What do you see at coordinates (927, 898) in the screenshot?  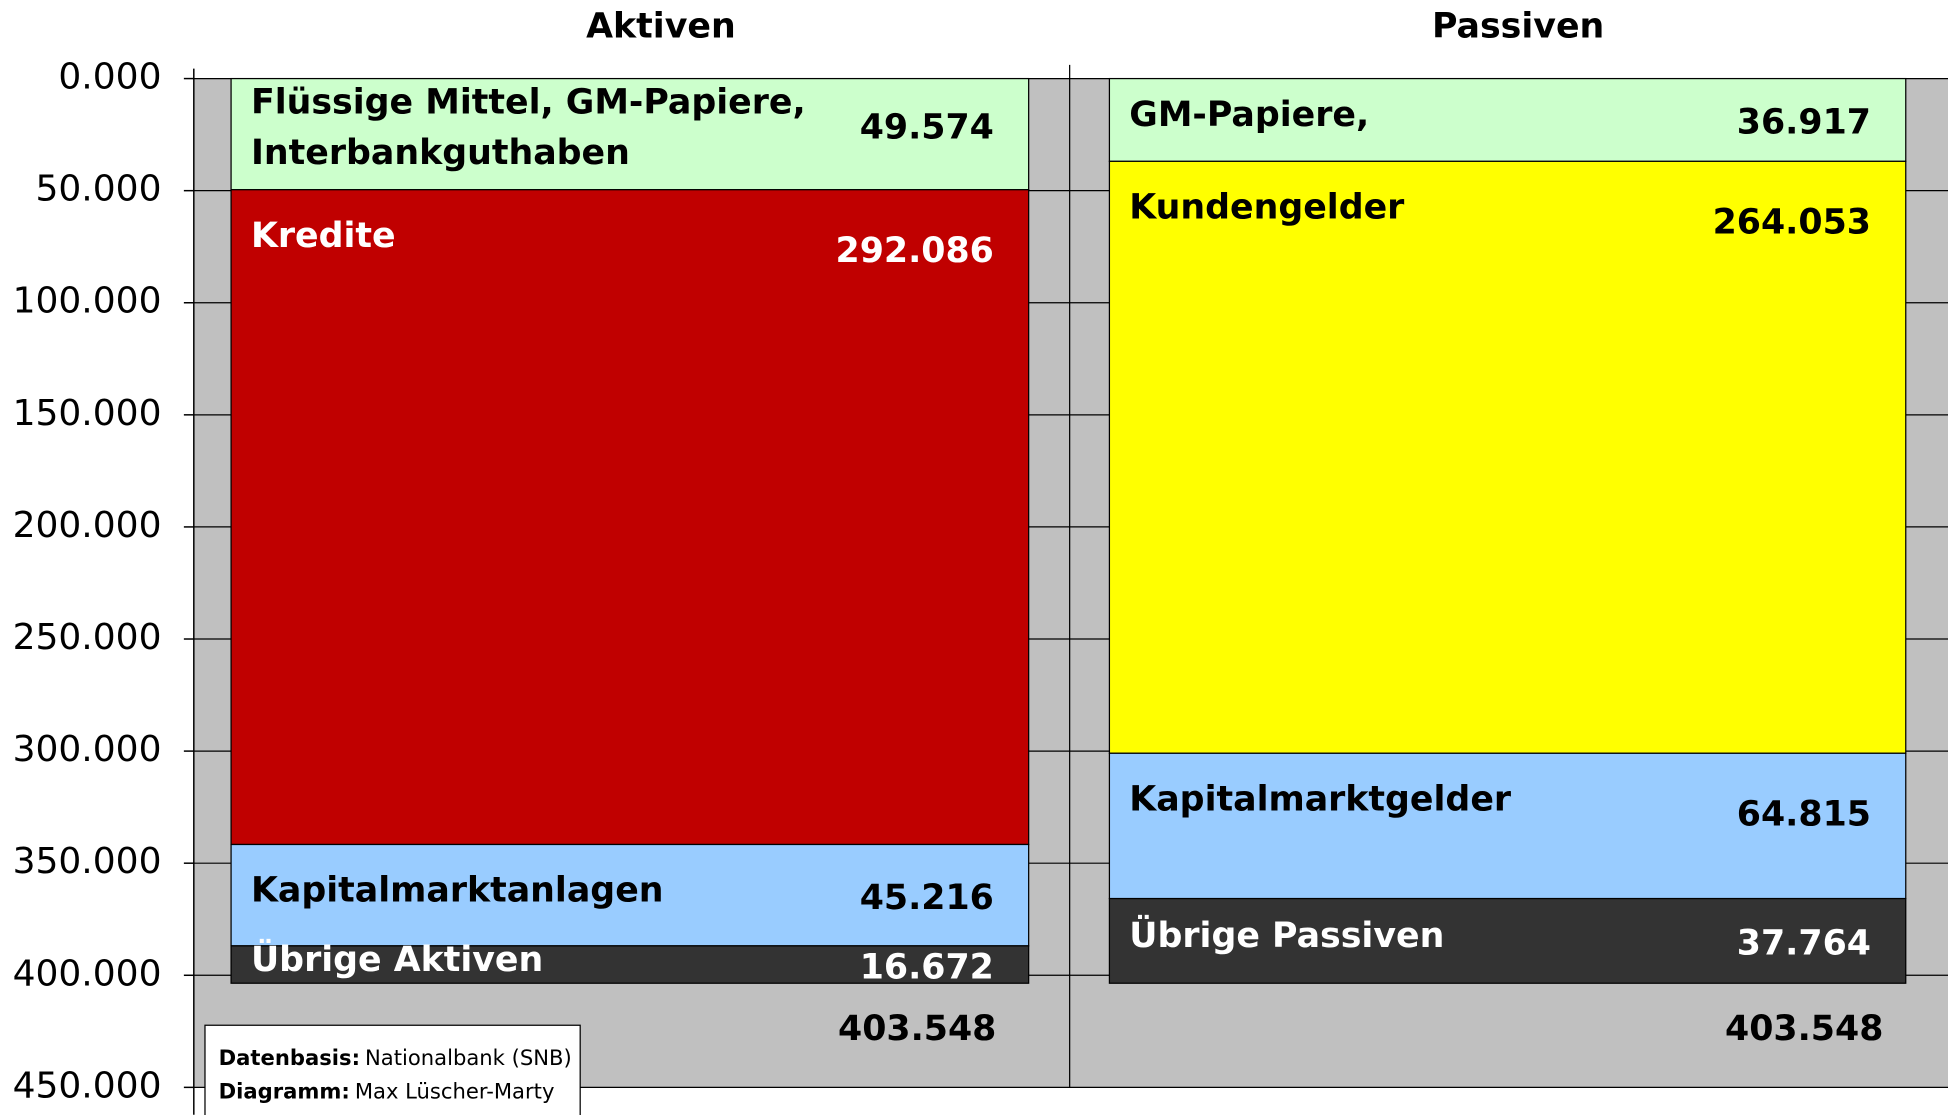 I see `segment-value: 45.216` at bounding box center [927, 898].